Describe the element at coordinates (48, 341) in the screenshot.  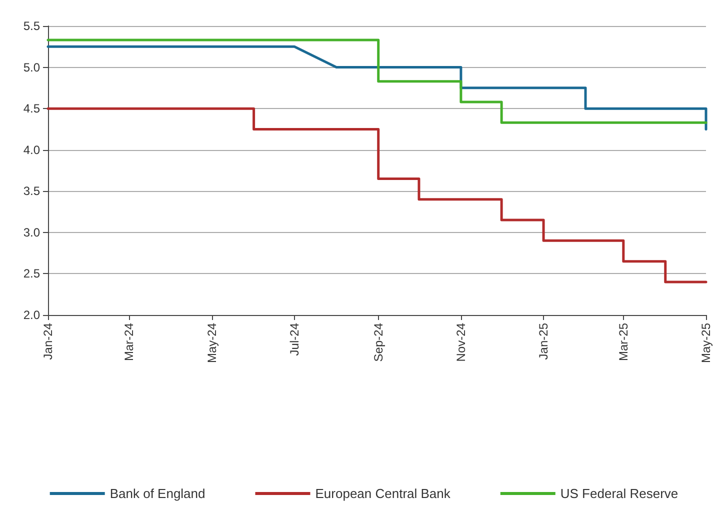
I see `x-tick-label: Jan-24` at that location.